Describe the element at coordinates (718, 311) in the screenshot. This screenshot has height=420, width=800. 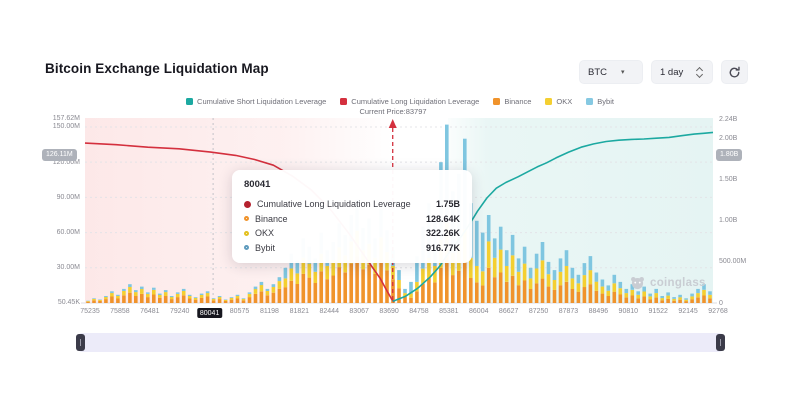
I see `x-axis-tick: 92768` at that location.